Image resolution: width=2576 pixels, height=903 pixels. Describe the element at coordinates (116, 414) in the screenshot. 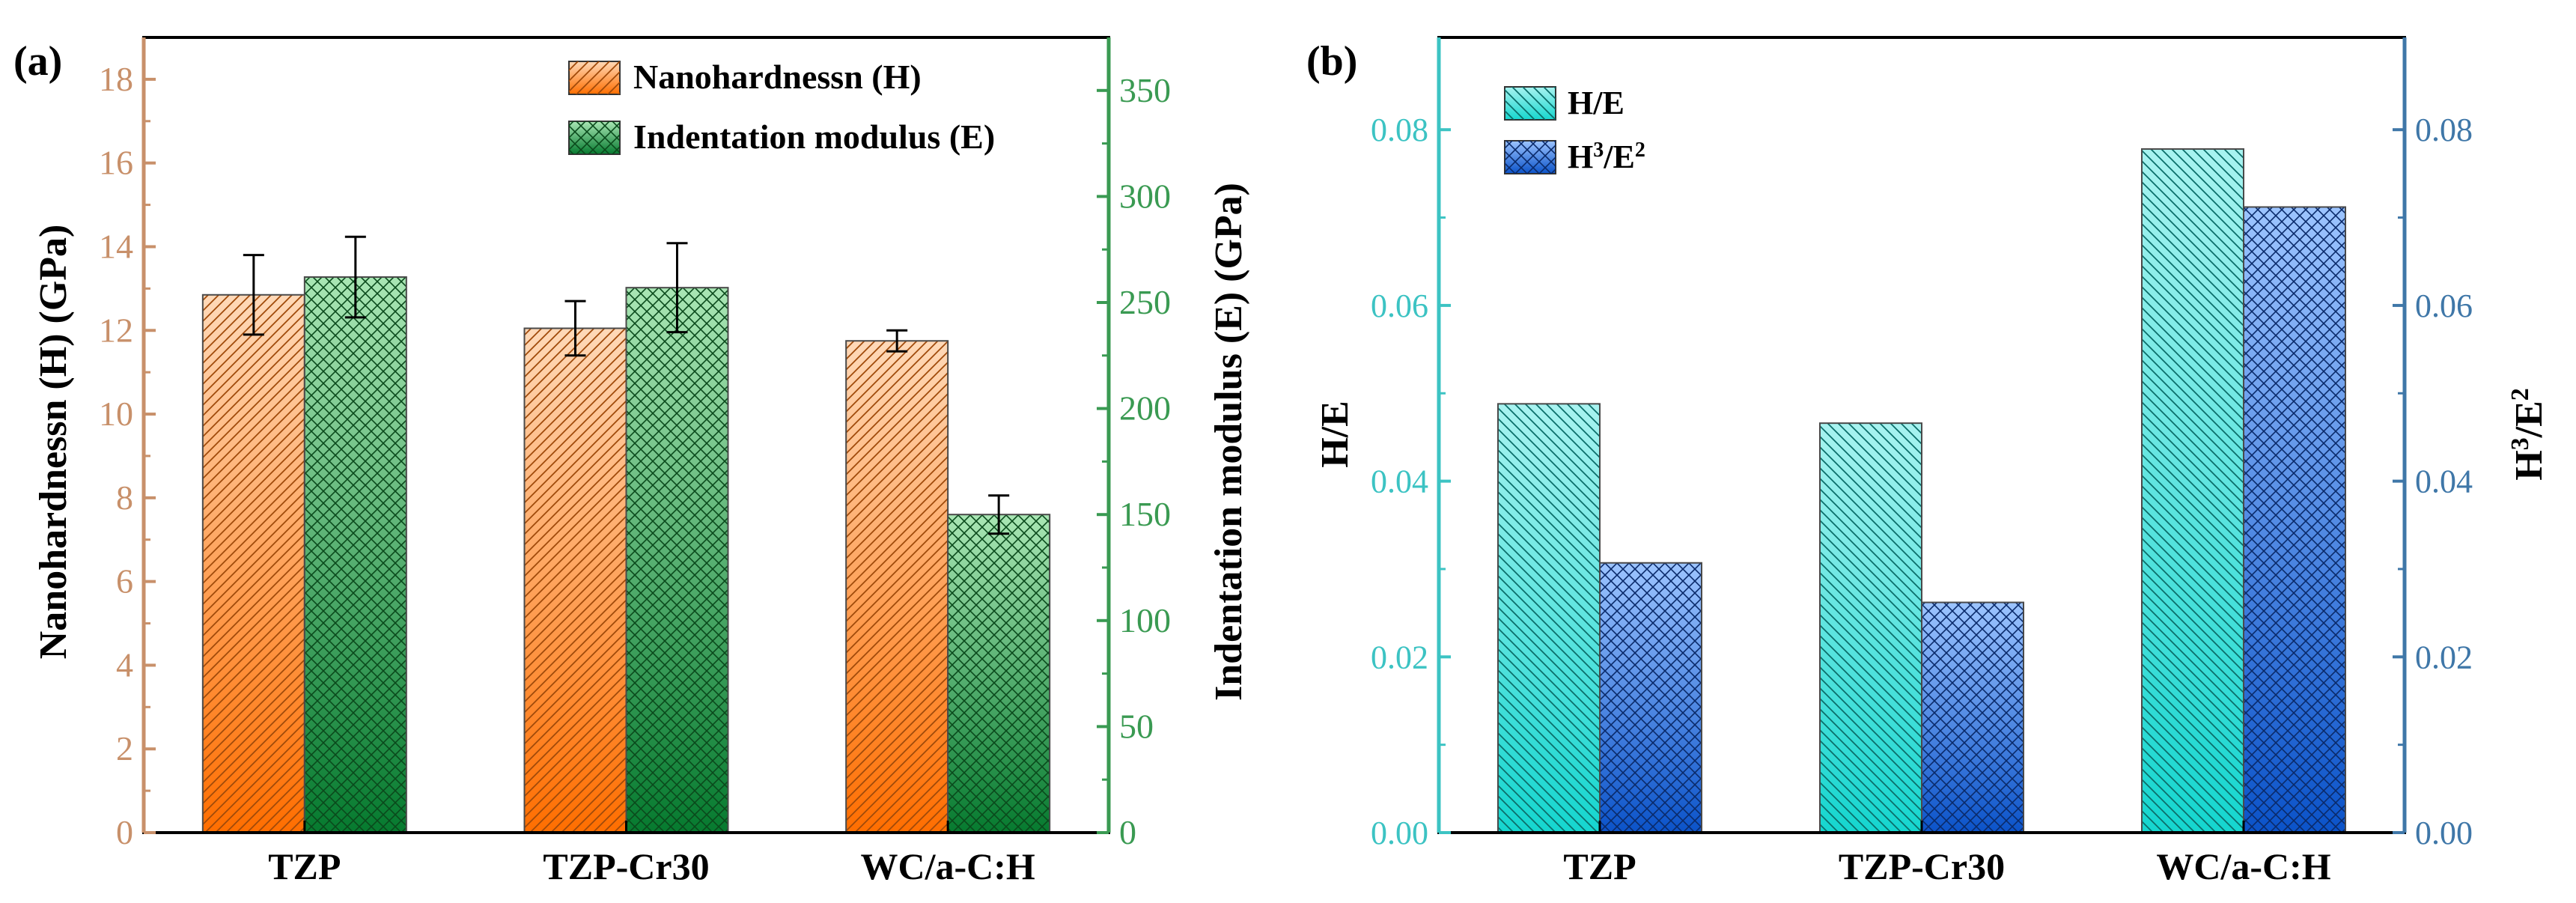

I see `left-tick-label: 10` at that location.